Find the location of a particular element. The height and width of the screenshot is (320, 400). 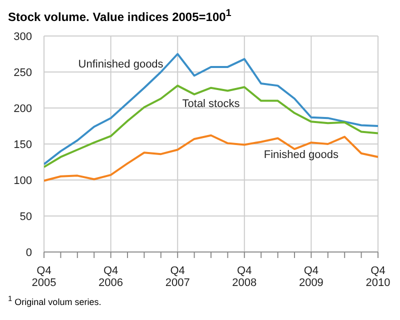

y-tick-label: 100 is located at coordinates (23, 180).